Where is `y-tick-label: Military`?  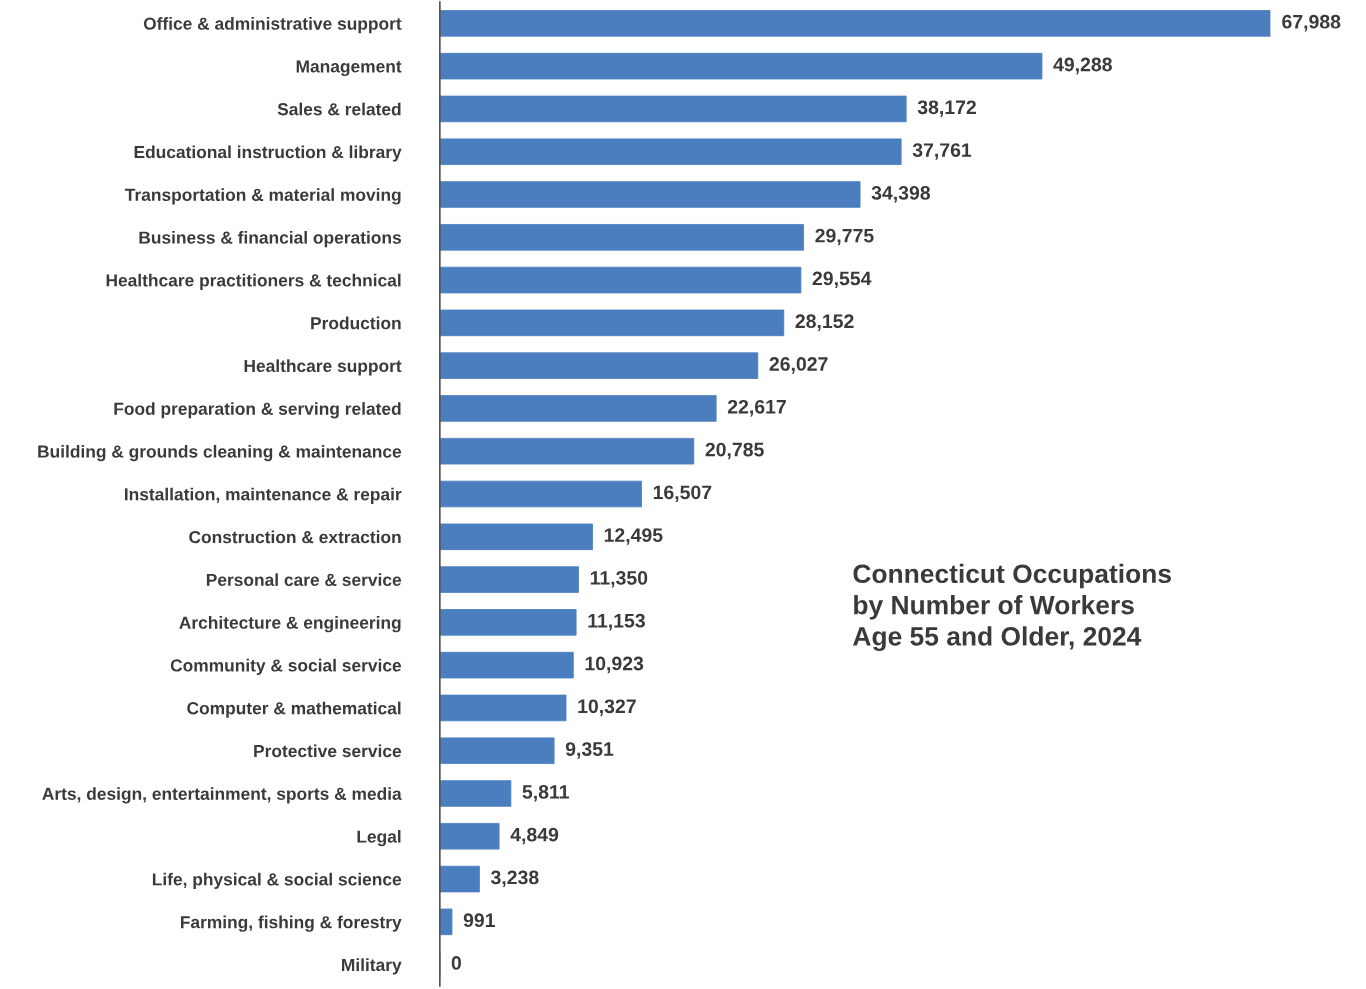
y-tick-label: Military is located at coordinates (372, 966).